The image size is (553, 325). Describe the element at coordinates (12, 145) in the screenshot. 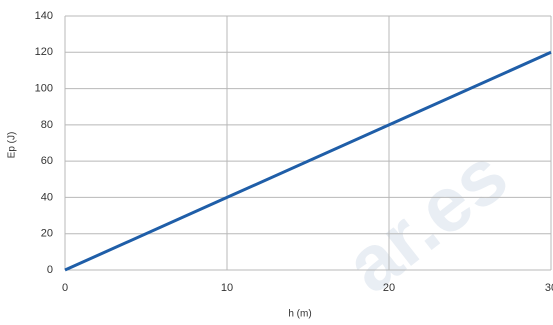

I see `y-axis-label: Ep (J)` at that location.